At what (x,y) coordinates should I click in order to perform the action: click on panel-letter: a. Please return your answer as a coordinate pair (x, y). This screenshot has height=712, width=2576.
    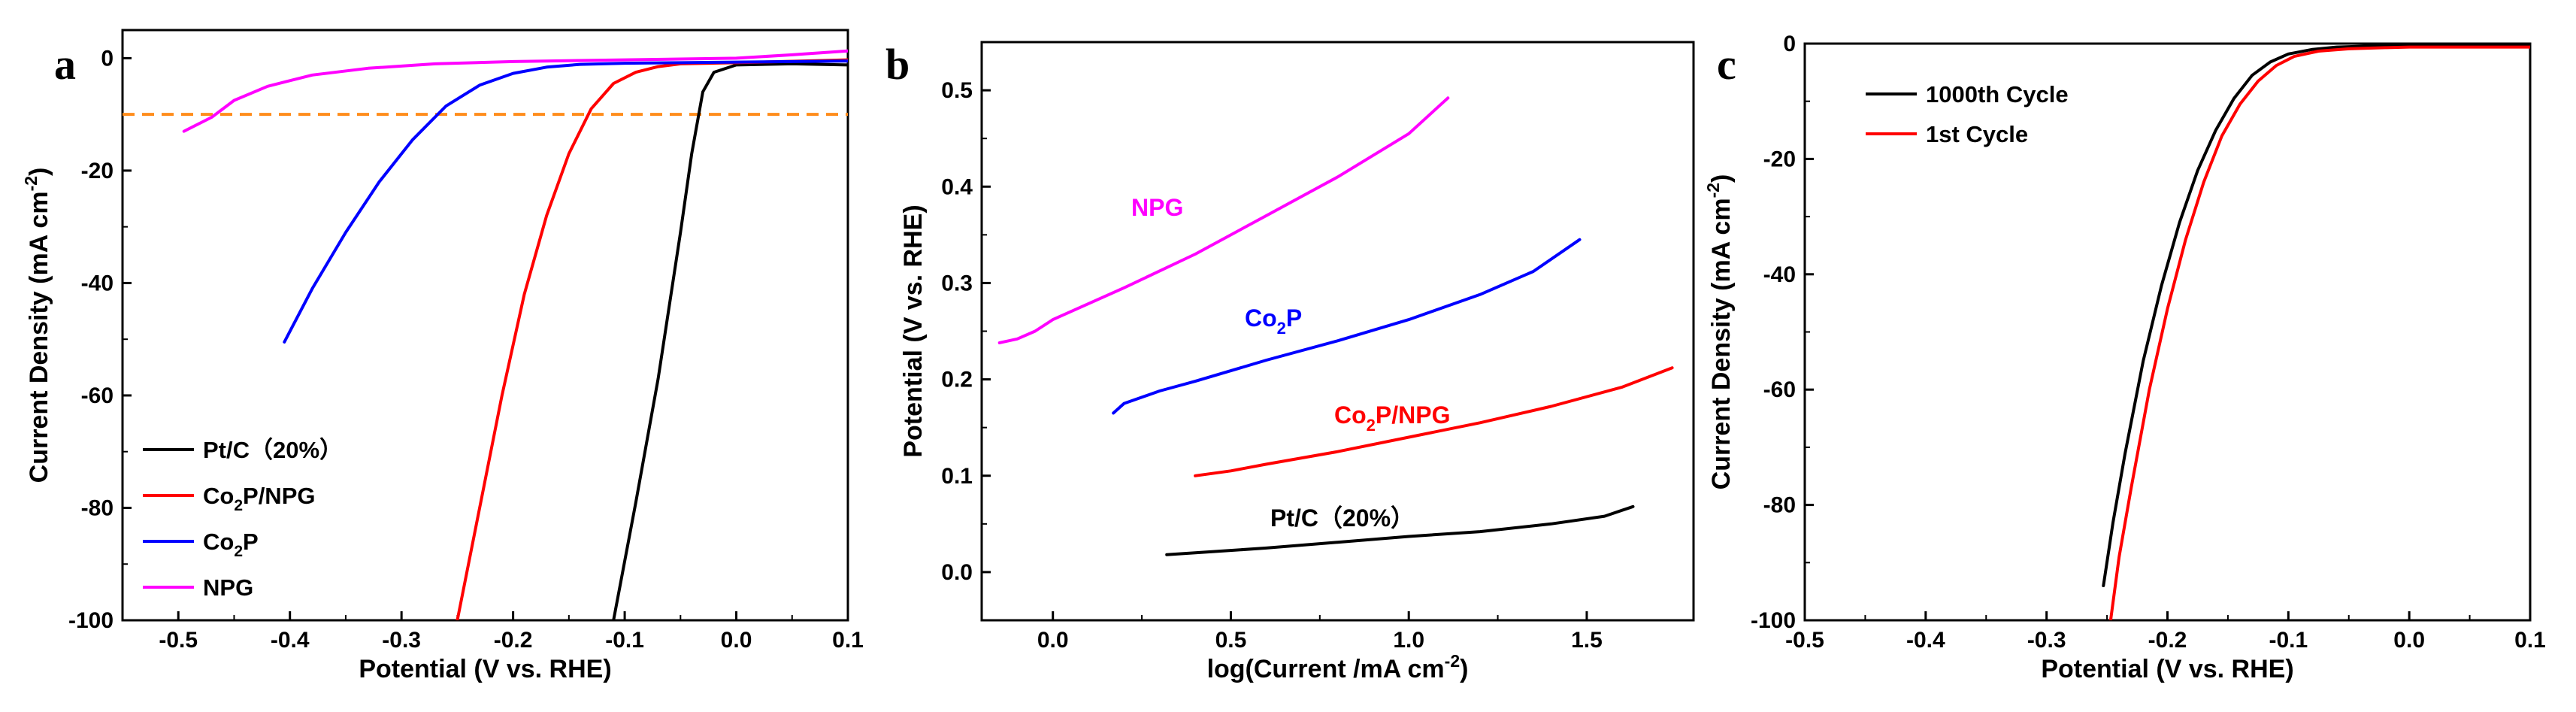
    Looking at the image, I should click on (65, 64).